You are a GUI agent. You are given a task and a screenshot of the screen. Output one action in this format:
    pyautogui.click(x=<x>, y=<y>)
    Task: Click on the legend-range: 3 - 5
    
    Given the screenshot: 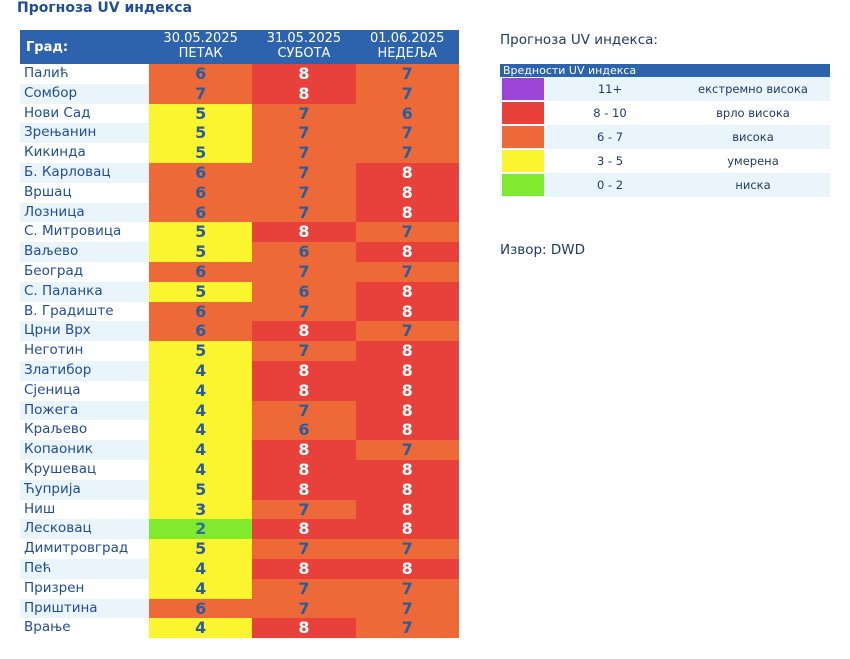 What is the action you would take?
    pyautogui.click(x=610, y=161)
    